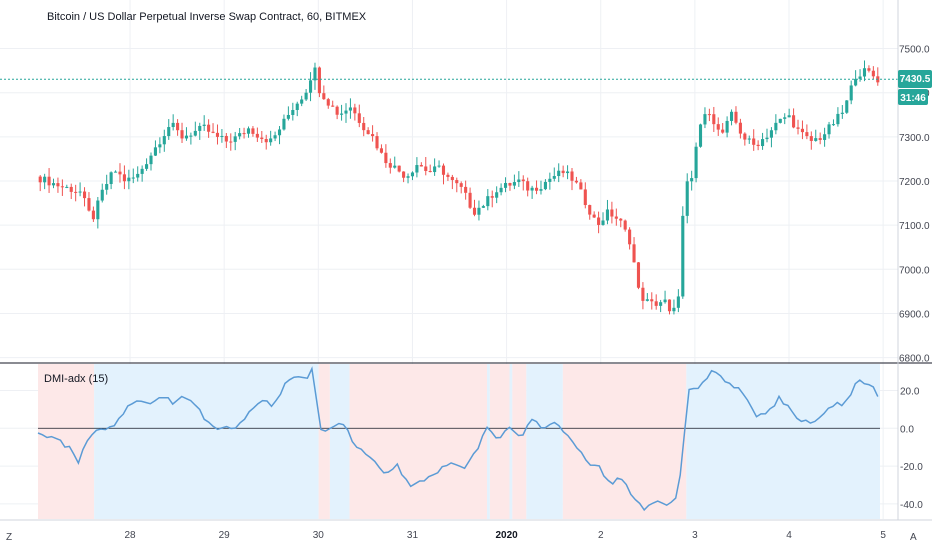 This screenshot has width=932, height=555. Describe the element at coordinates (914, 182) in the screenshot. I see `price-tick-label: 7200.0` at that location.